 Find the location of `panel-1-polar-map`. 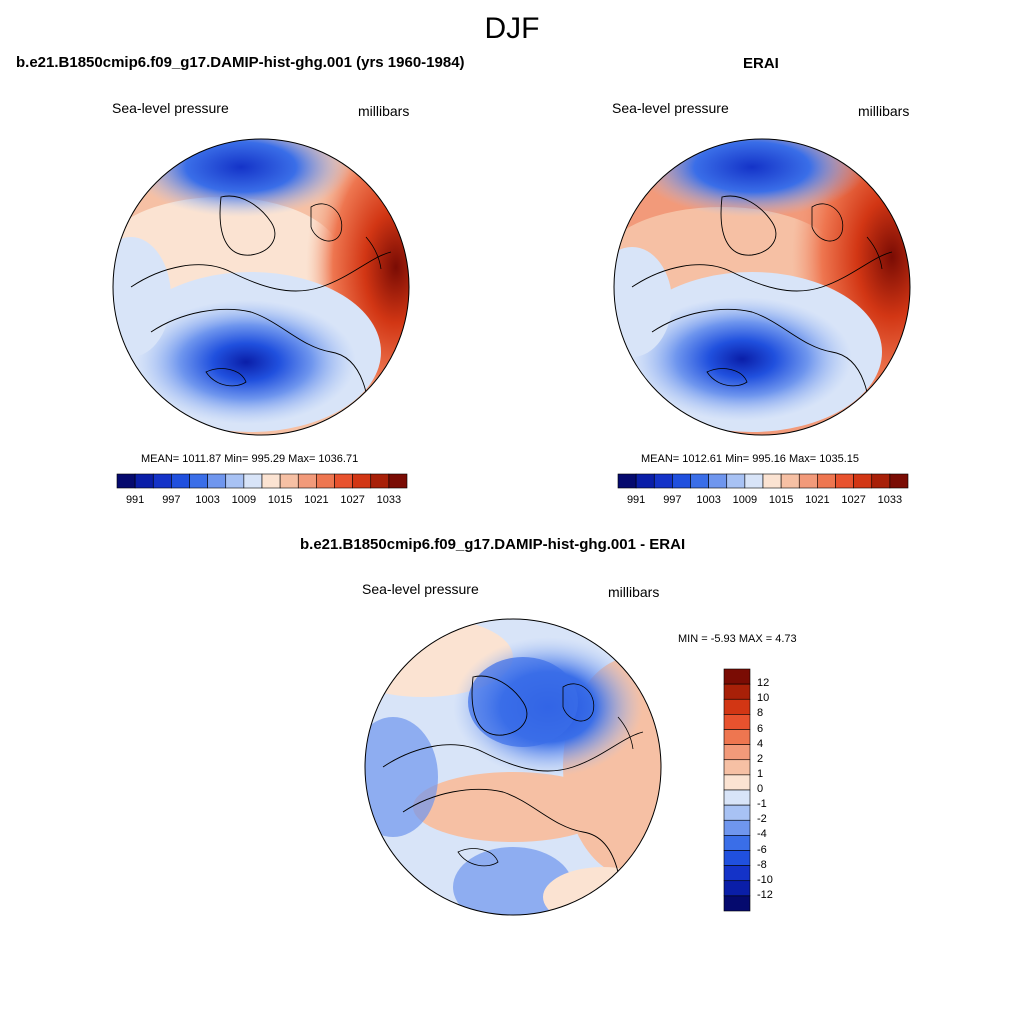

panel-1-polar-map is located at coordinates (261, 287).